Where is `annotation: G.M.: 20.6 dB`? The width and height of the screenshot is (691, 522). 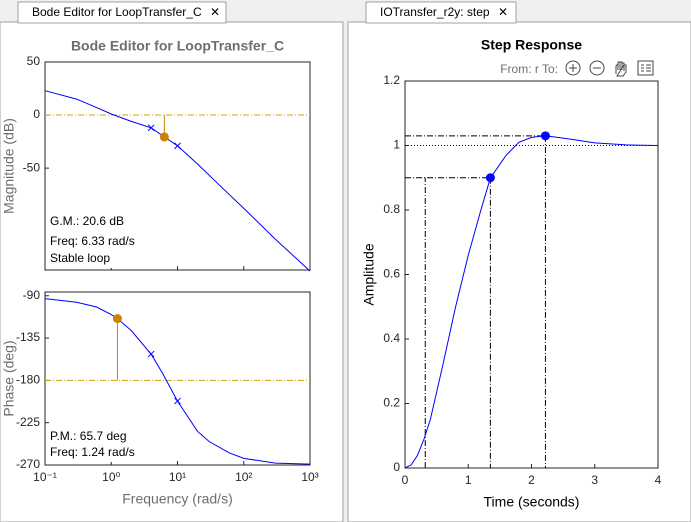
annotation: G.M.: 20.6 dB is located at coordinates (87, 221).